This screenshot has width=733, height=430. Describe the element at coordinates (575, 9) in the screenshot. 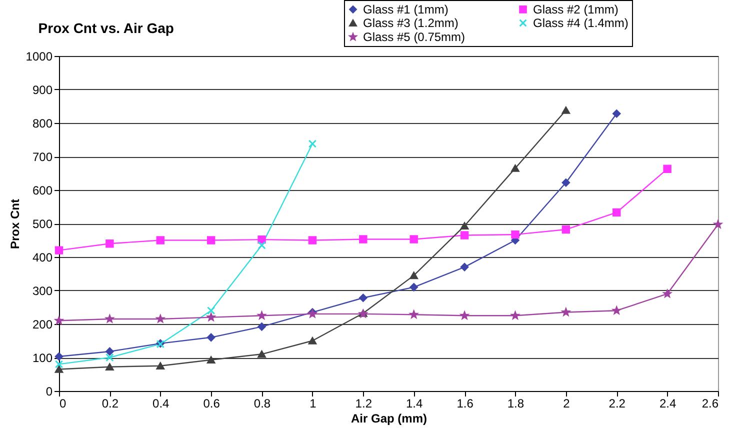

I see `legend-label: Glass #2 (1mm)` at that location.